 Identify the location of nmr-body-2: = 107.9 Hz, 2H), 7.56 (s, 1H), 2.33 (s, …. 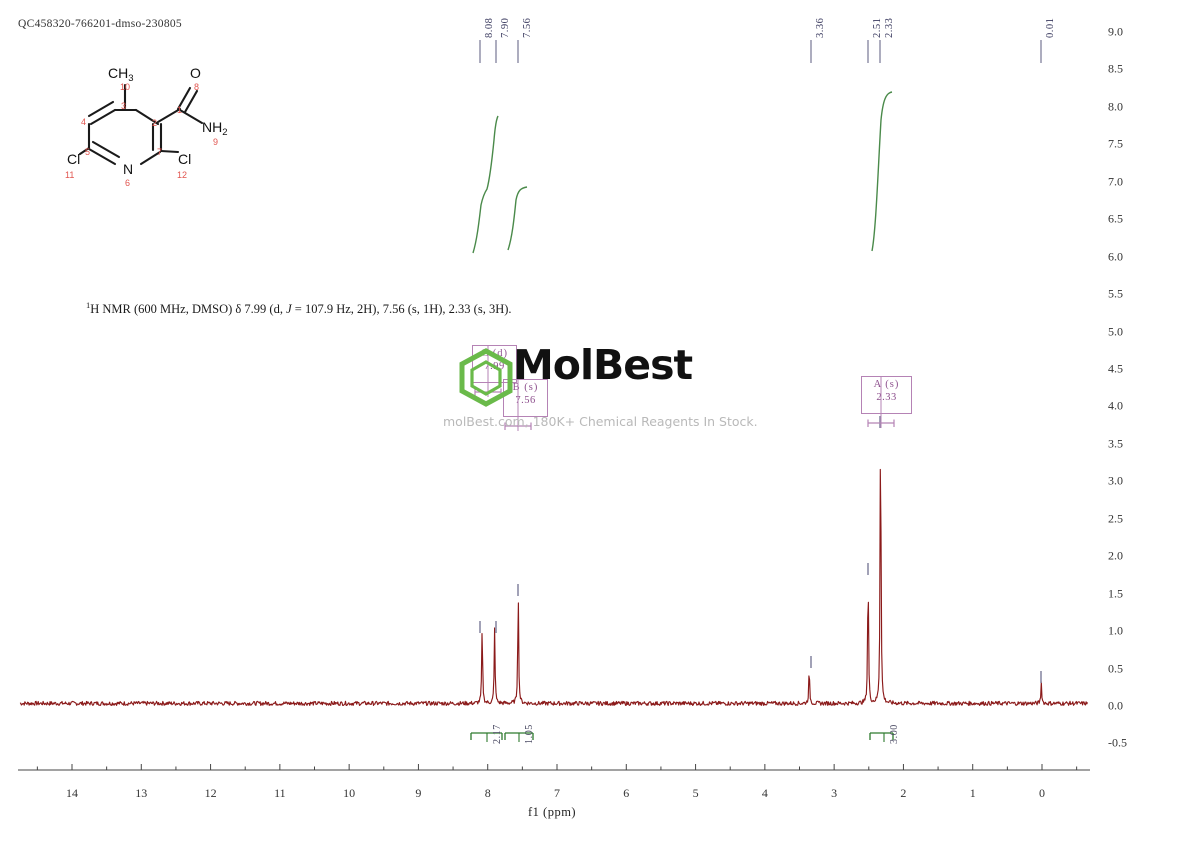
(401, 309).